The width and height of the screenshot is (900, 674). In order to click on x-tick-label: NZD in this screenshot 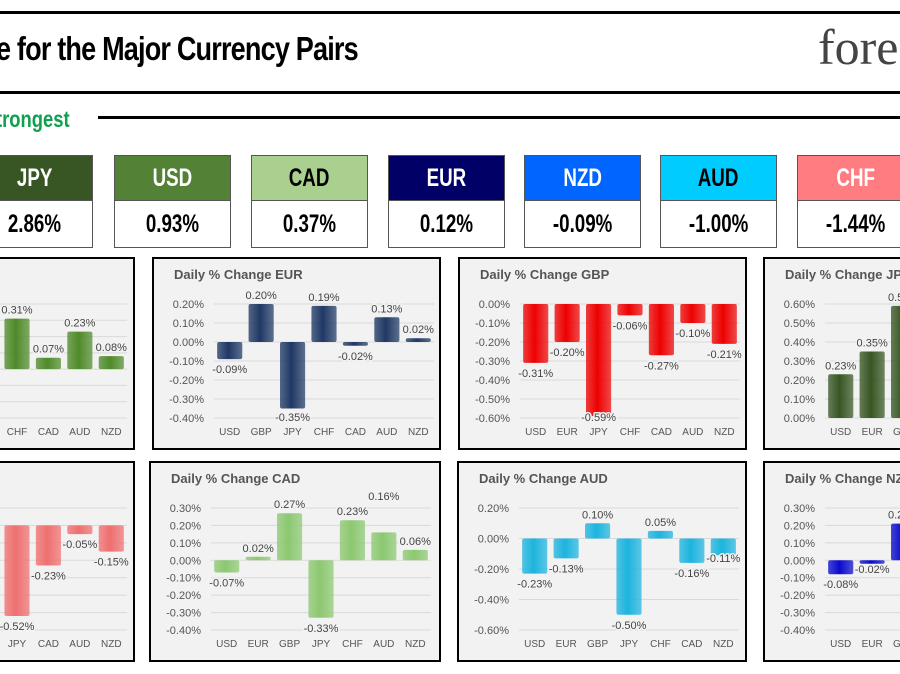, I will do `click(724, 432)`.